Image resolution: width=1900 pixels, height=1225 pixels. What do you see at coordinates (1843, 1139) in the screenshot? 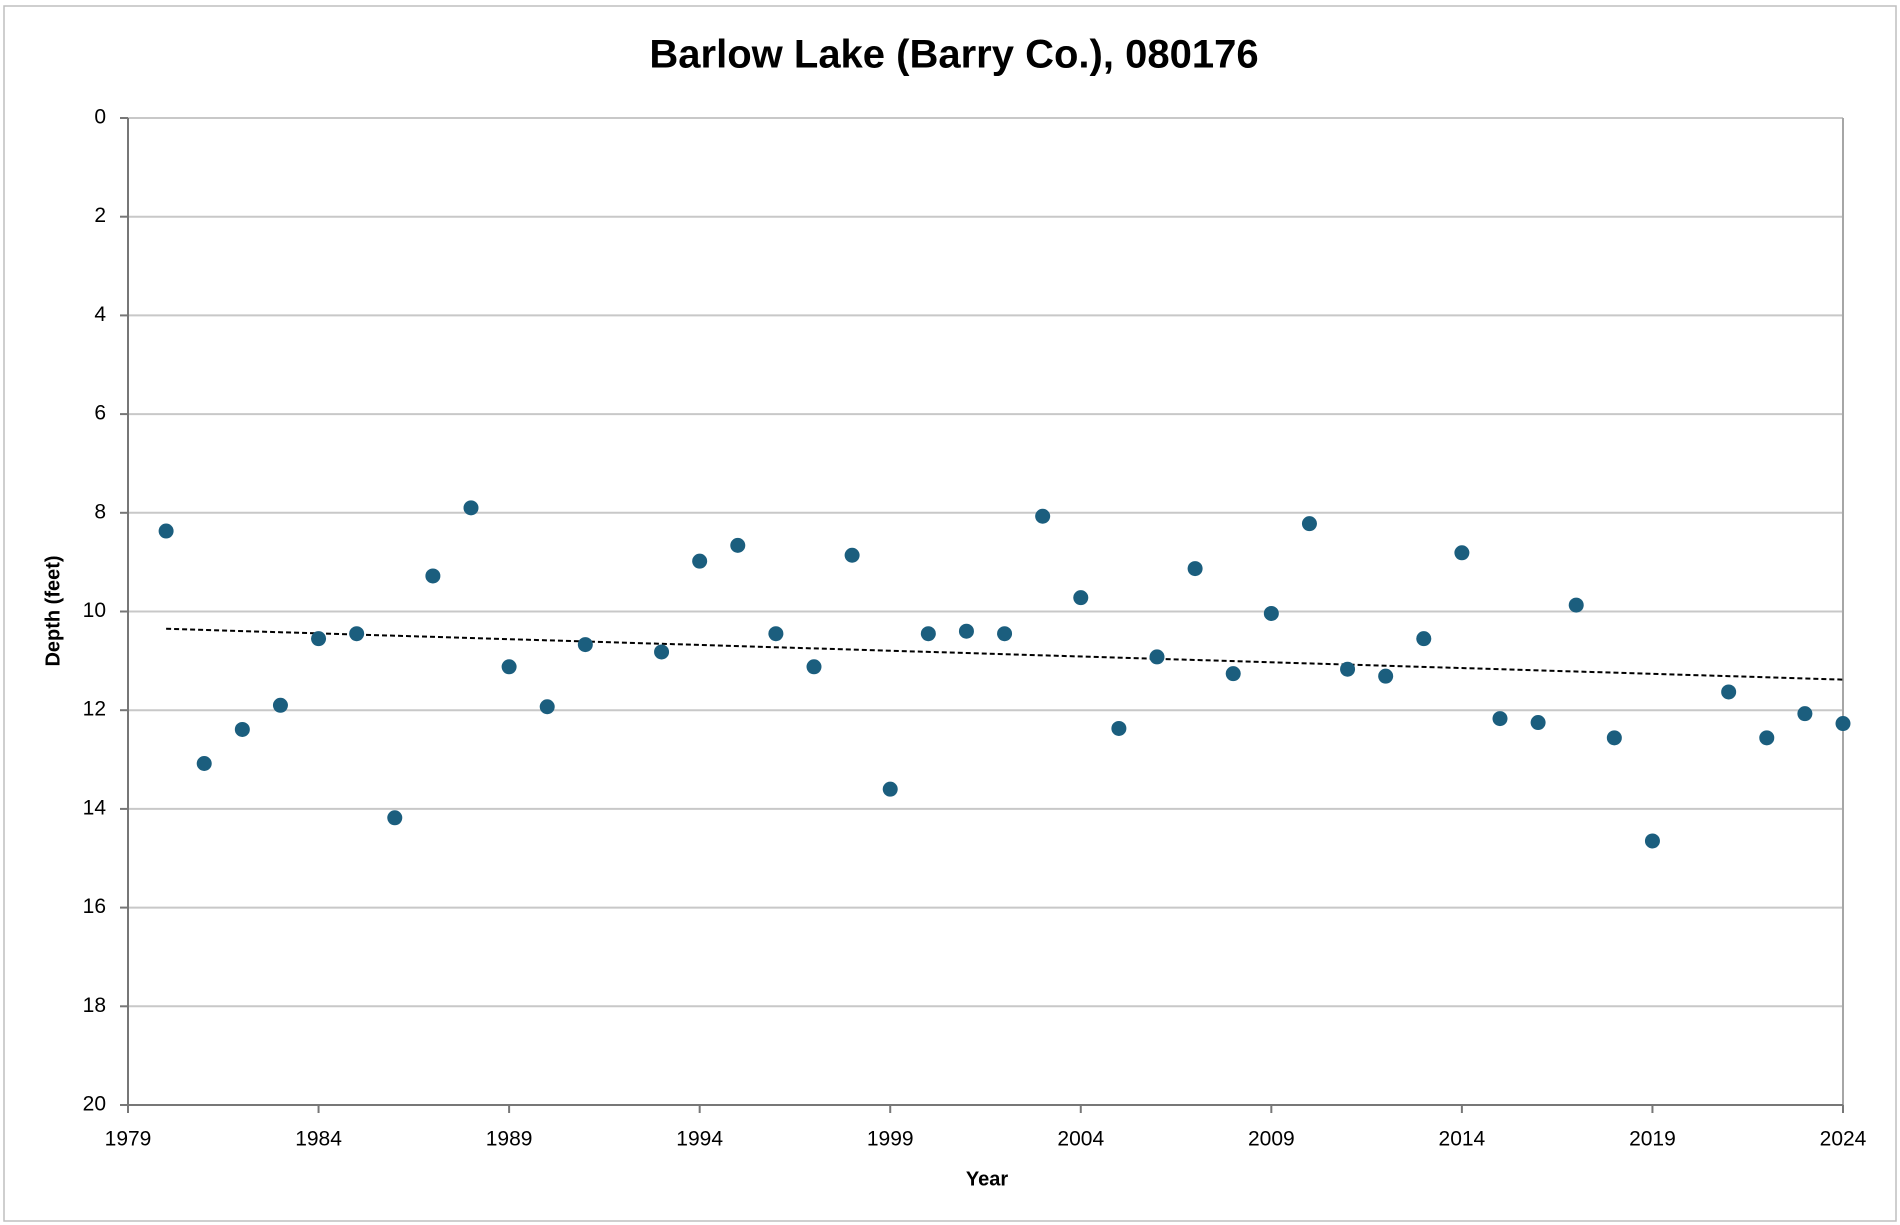
I see `x-tick-label: 2024` at bounding box center [1843, 1139].